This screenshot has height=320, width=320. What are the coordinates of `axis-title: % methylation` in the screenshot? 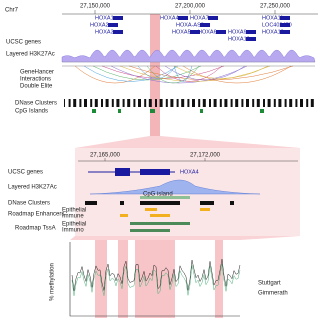 It's located at (53, 282).